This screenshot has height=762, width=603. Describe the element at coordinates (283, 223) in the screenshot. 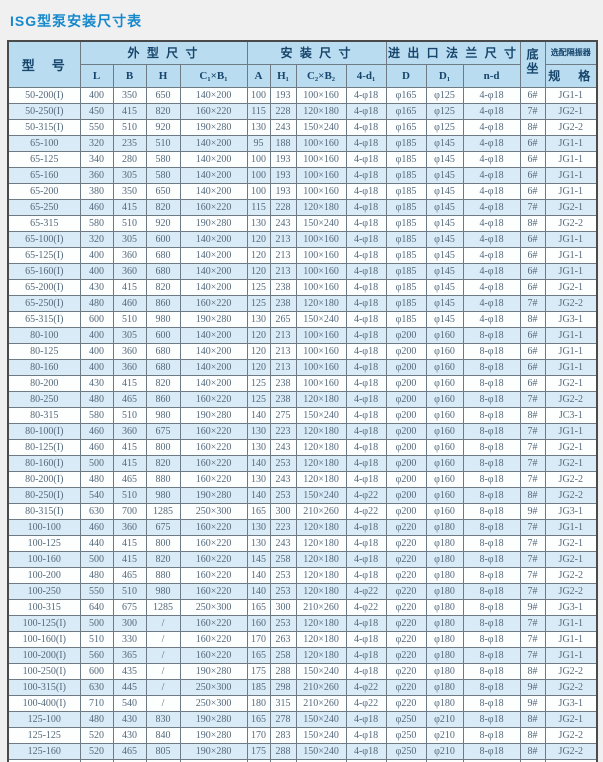

I see `value-cell: 243` at that location.